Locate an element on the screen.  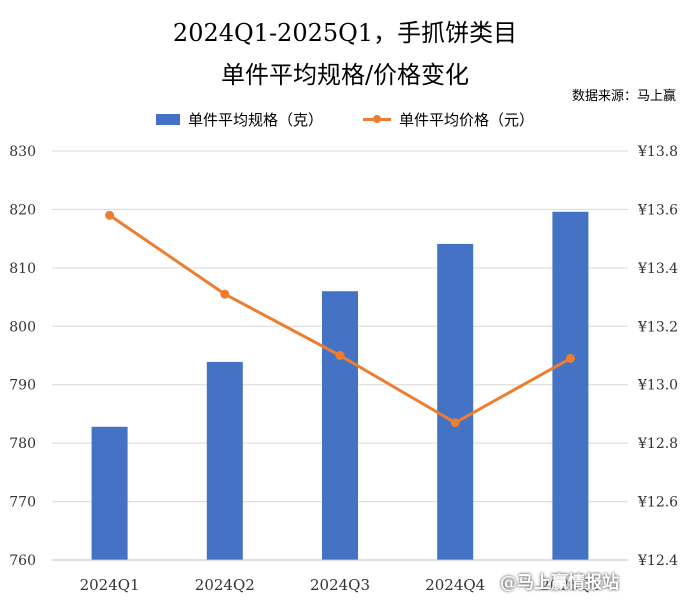
y-right-tick-label: ¥13.6 is located at coordinates (657, 210).